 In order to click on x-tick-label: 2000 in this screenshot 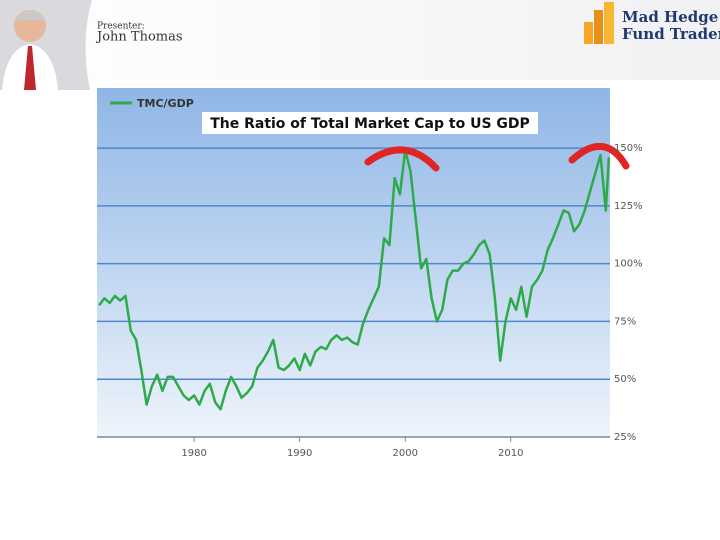, I will do `click(404, 453)`.